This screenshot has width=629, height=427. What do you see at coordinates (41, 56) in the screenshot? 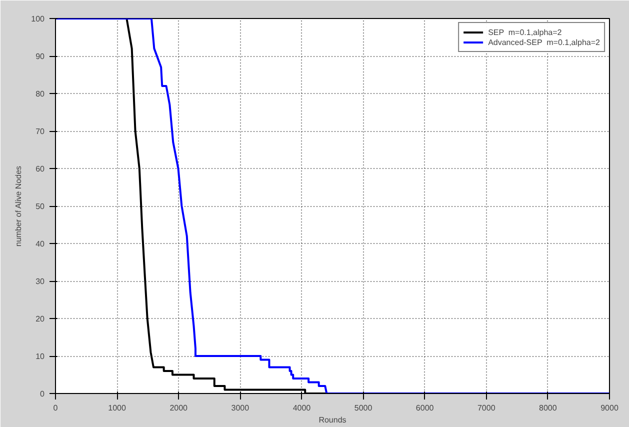
I see `y-tick-label: 90` at bounding box center [41, 56].